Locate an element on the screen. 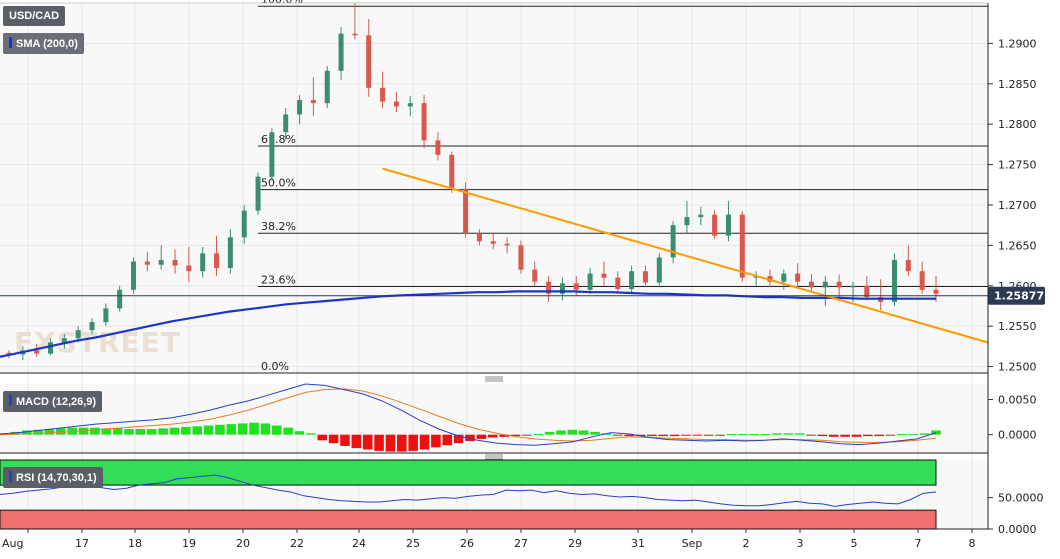 Image resolution: width=1060 pixels, height=559 pixels. price-tick-label: 1.2550 is located at coordinates (1017, 326).